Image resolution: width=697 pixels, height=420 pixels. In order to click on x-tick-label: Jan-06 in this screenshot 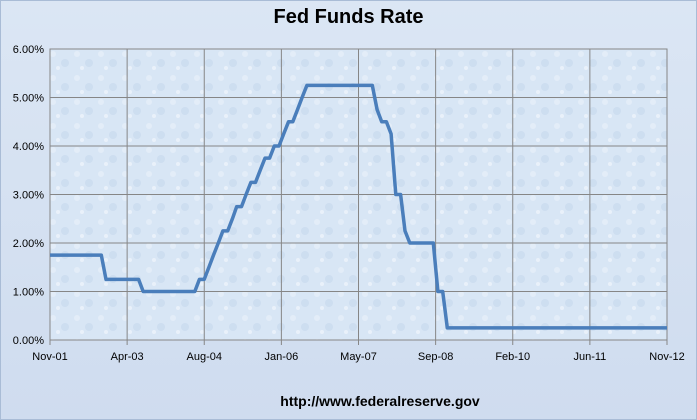, I will do `click(282, 357)`.